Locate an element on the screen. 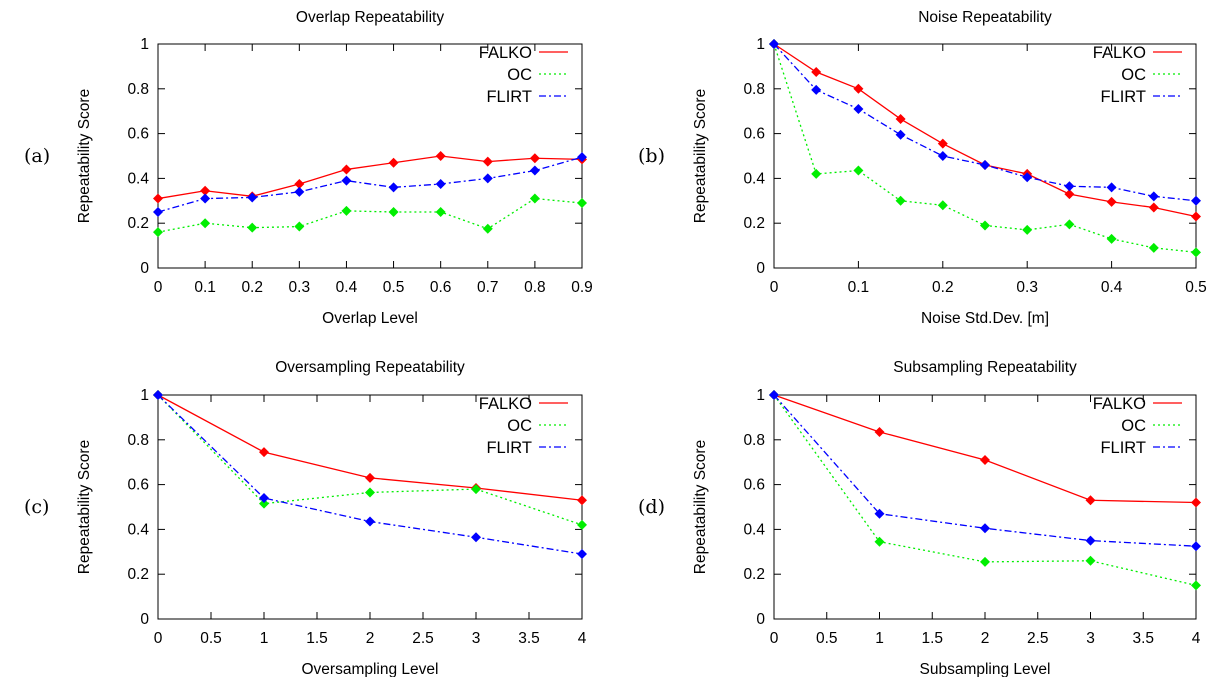  x-axis-label: Oversampling Level is located at coordinates (370, 669).